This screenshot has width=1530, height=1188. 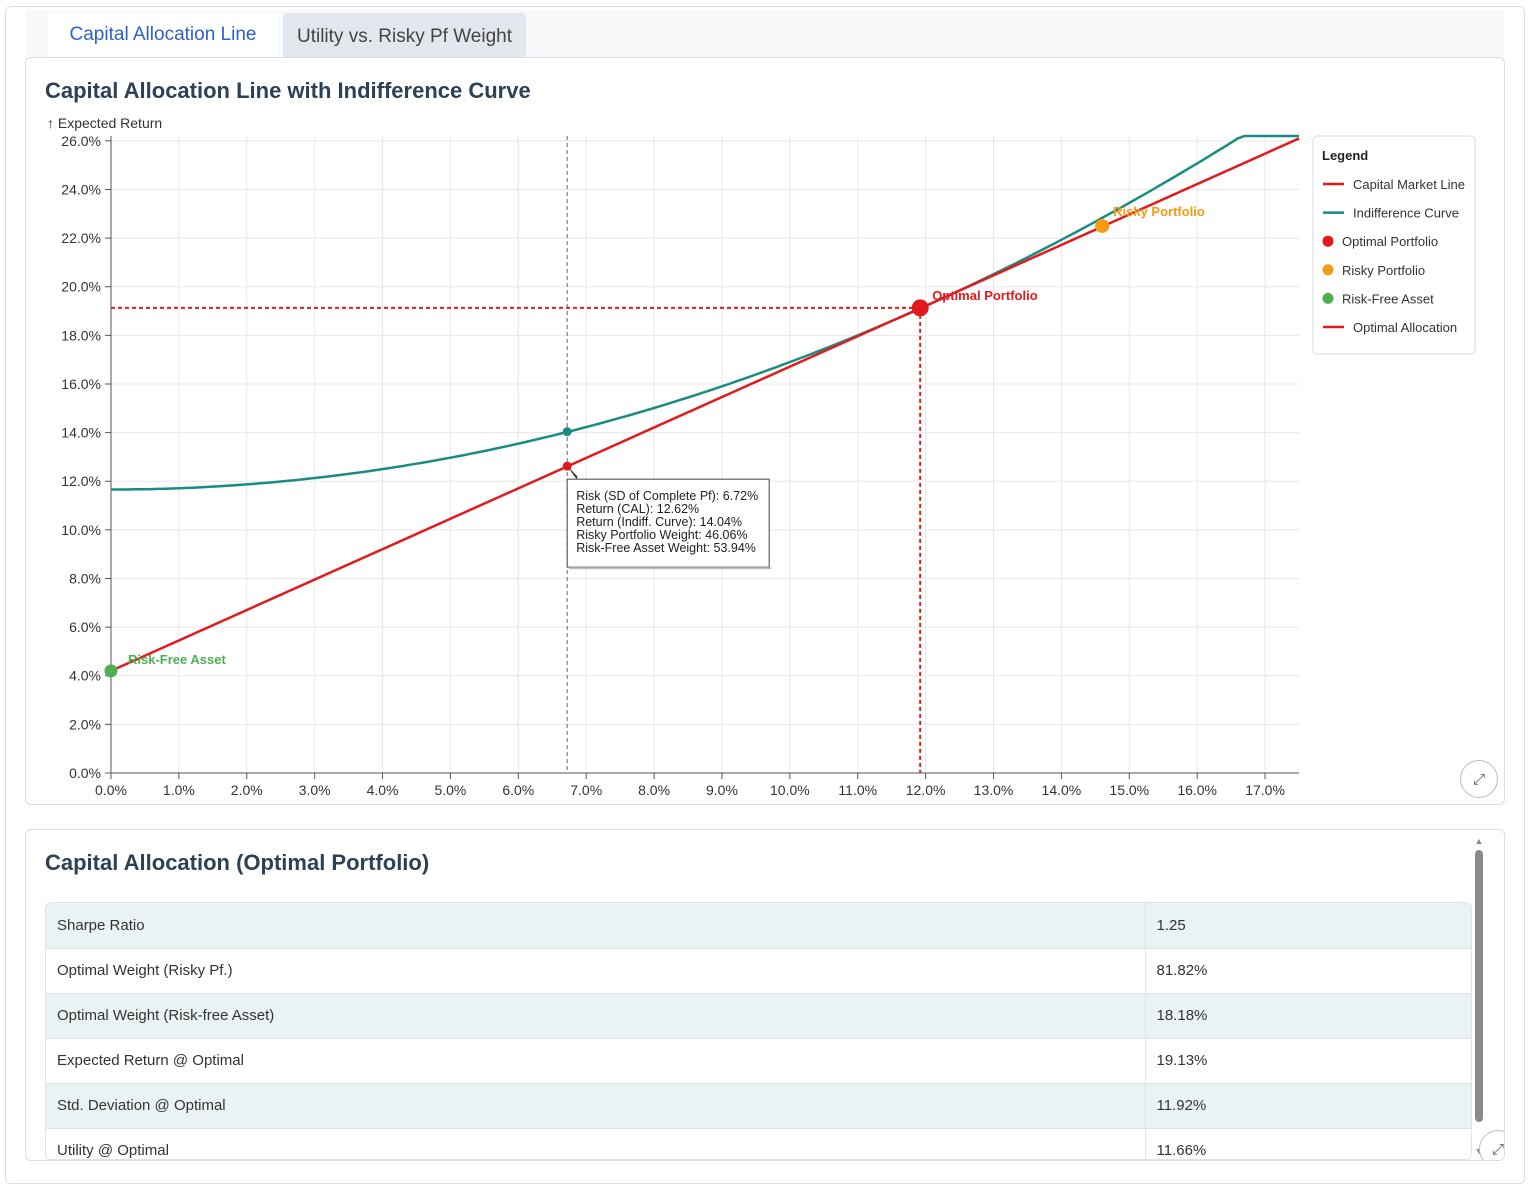 I want to click on legend-entry-label: Risk-Free Asset, so click(x=1388, y=298).